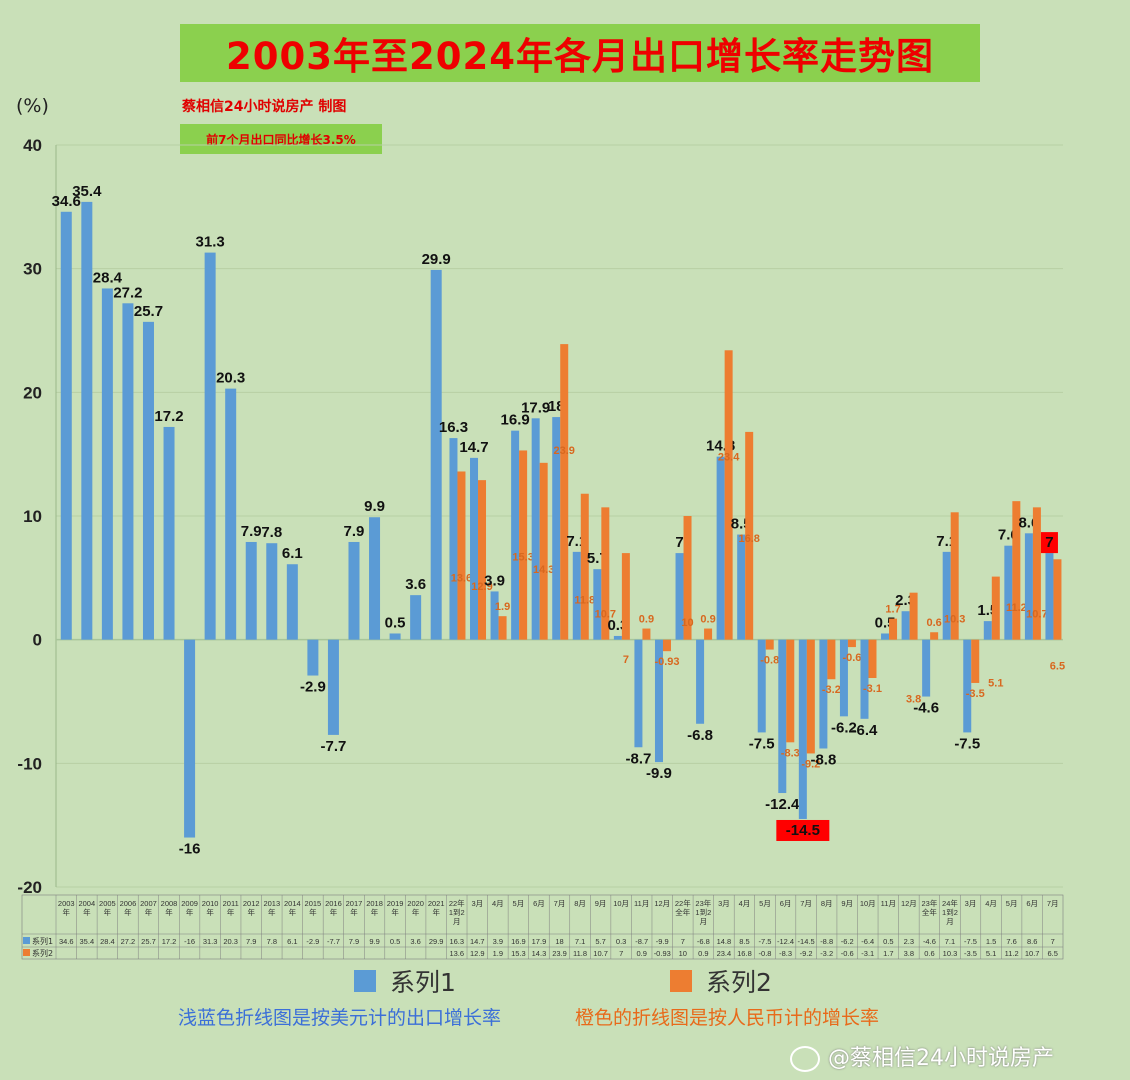  Describe the element at coordinates (42, 941) in the screenshot. I see `table-row-label-series-1: 系列1` at that location.